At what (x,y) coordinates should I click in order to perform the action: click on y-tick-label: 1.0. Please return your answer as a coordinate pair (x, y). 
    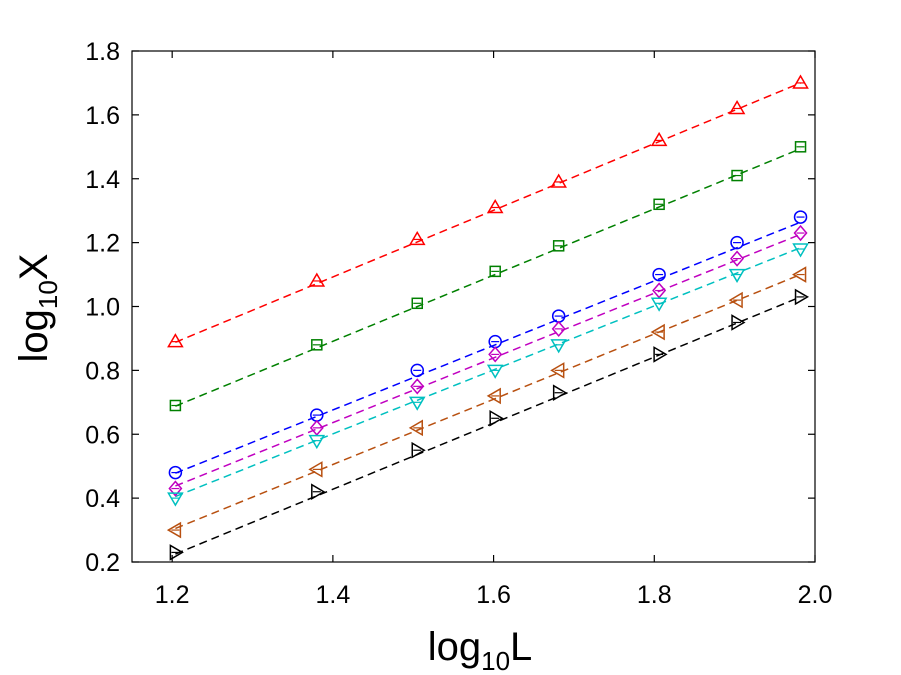
    Looking at the image, I should click on (102, 308).